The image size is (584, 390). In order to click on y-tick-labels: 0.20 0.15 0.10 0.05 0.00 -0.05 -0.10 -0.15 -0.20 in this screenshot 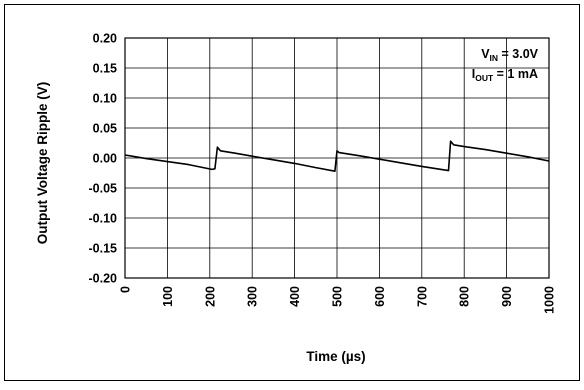, I will do `click(103, 159)`.